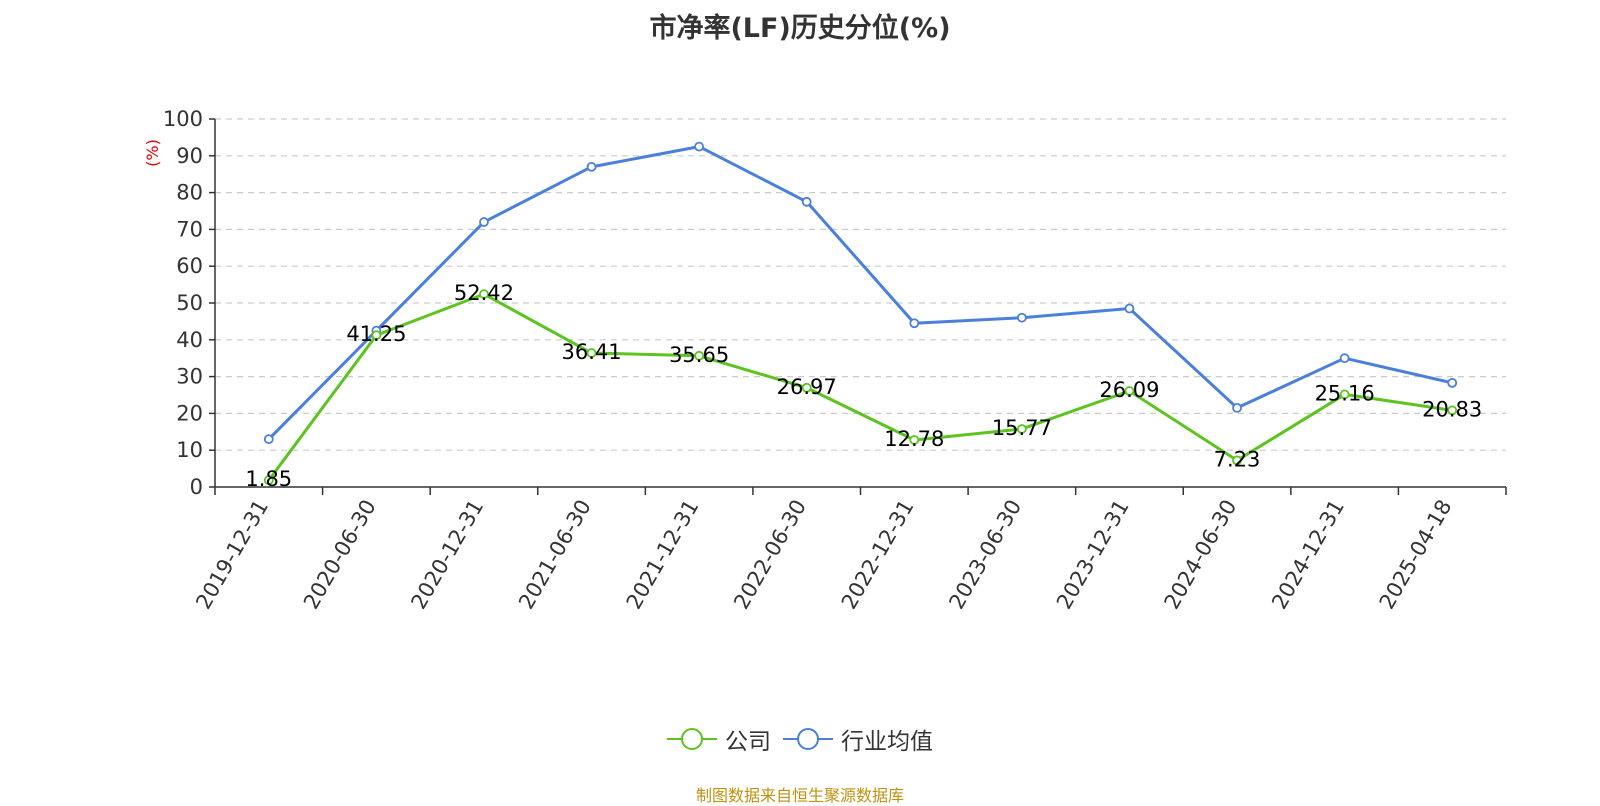 The height and width of the screenshot is (806, 1600). I want to click on data-label: 35.65, so click(699, 355).